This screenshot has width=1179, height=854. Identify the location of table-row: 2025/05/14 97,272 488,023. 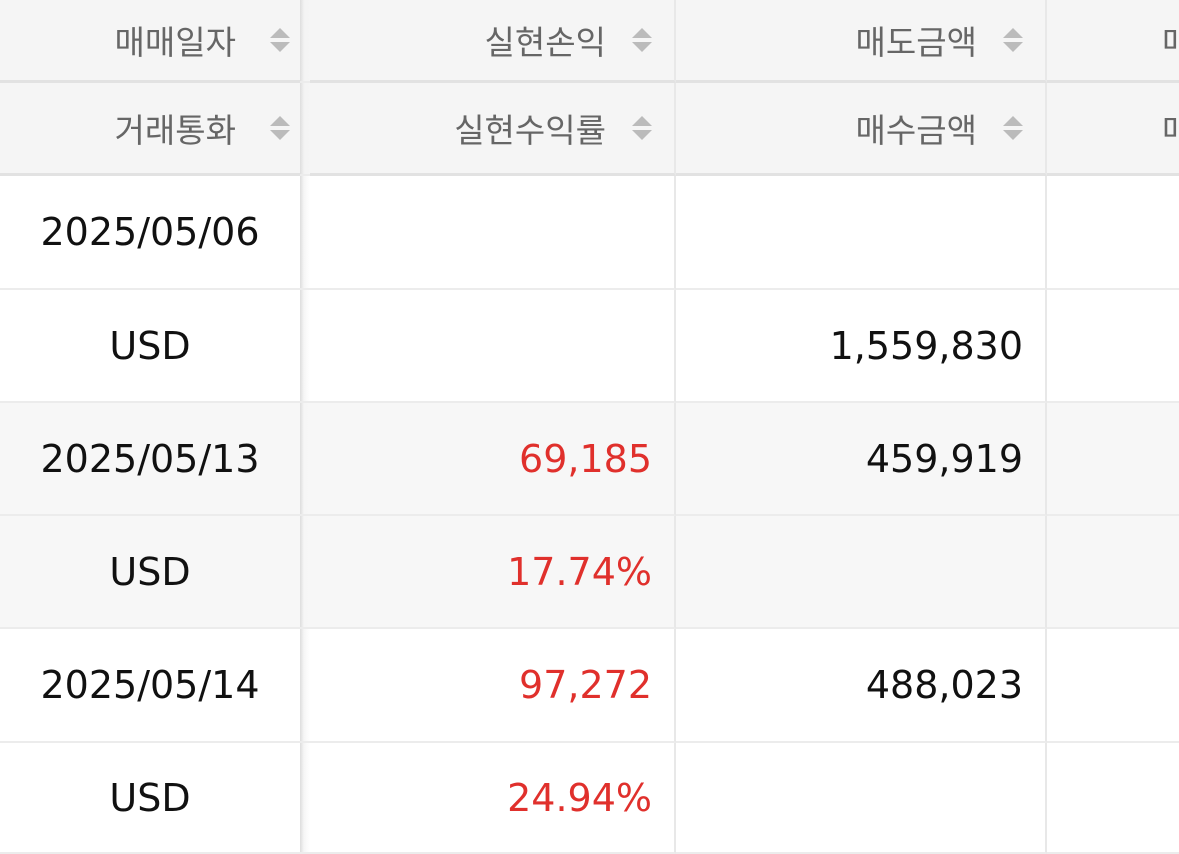
(589, 686).